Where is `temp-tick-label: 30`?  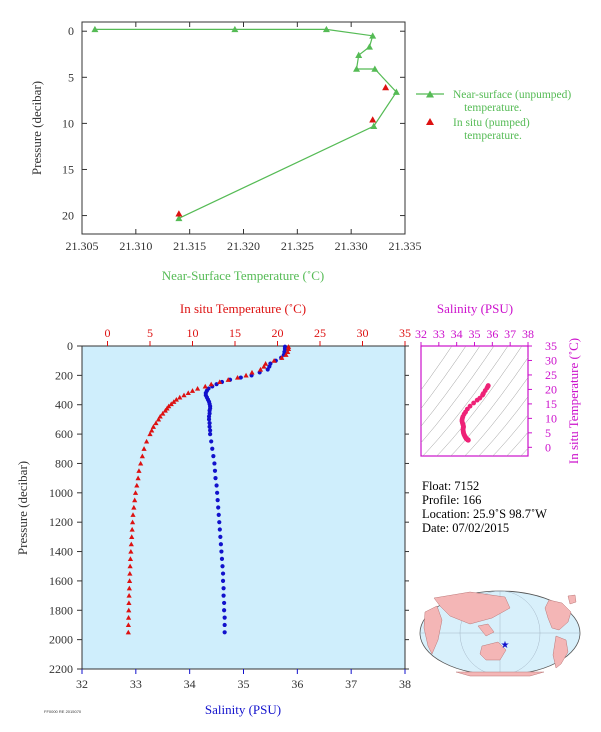 temp-tick-label: 30 is located at coordinates (363, 333).